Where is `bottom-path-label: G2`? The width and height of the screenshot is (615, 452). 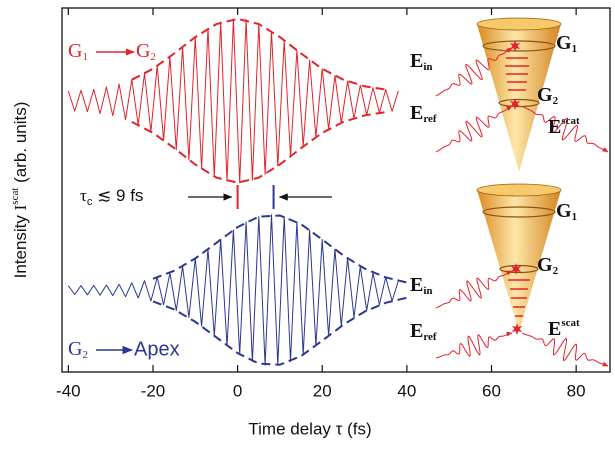
bottom-path-label: G2 is located at coordinates (78, 349).